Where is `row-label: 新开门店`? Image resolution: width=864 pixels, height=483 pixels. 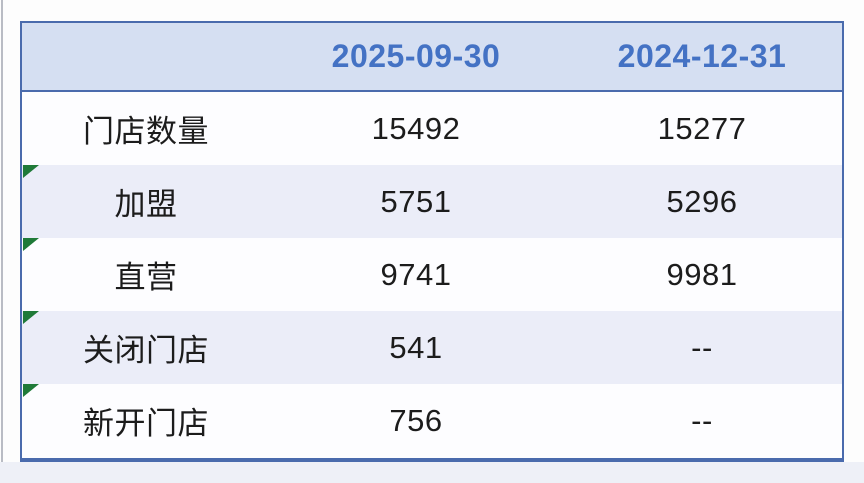 row-label: 新开门店 is located at coordinates (146, 423).